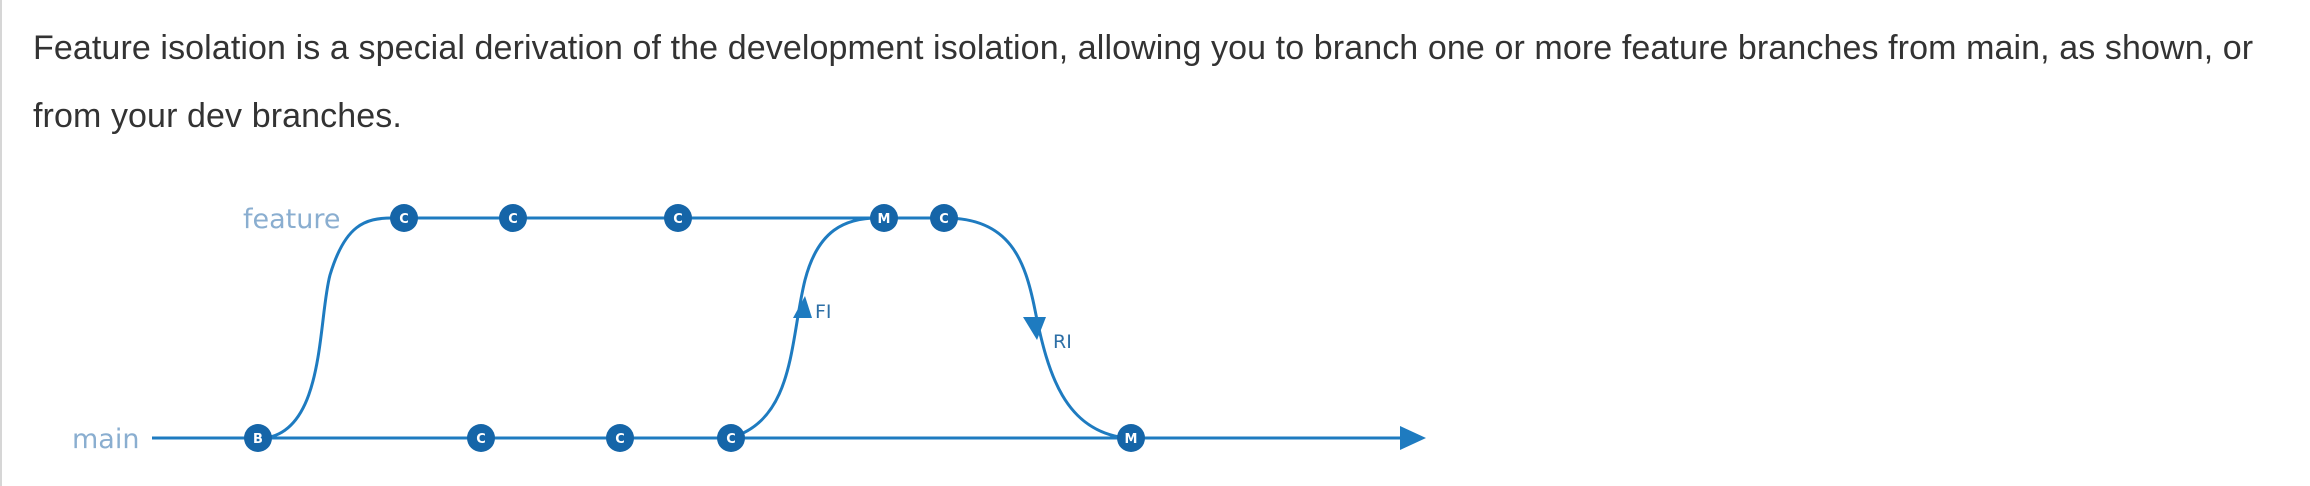  I want to click on forward-integration-curve, so click(804, 328).